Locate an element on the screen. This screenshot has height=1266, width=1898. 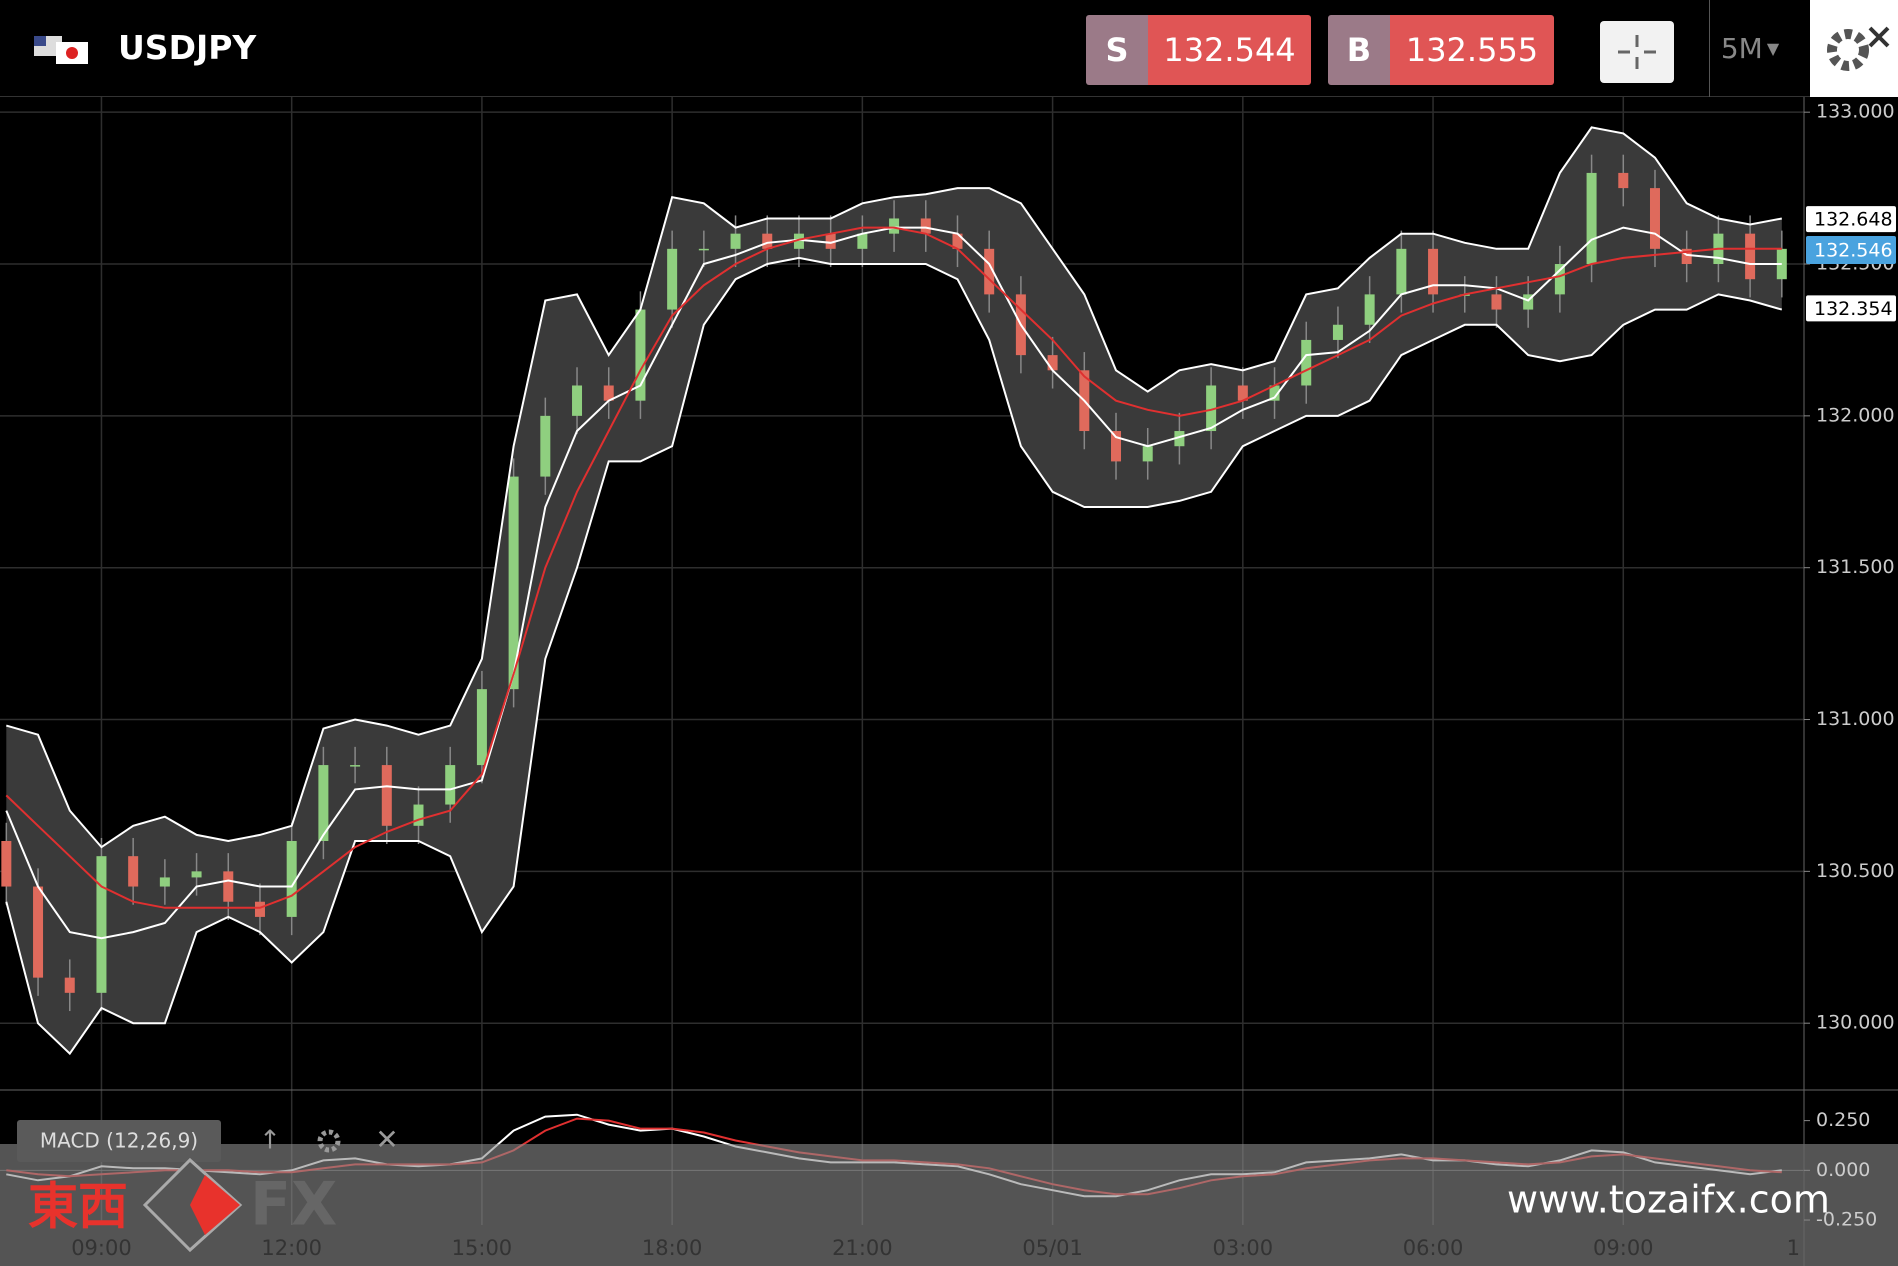
macd-title: MACD (12,26,9) is located at coordinates (119, 1141).